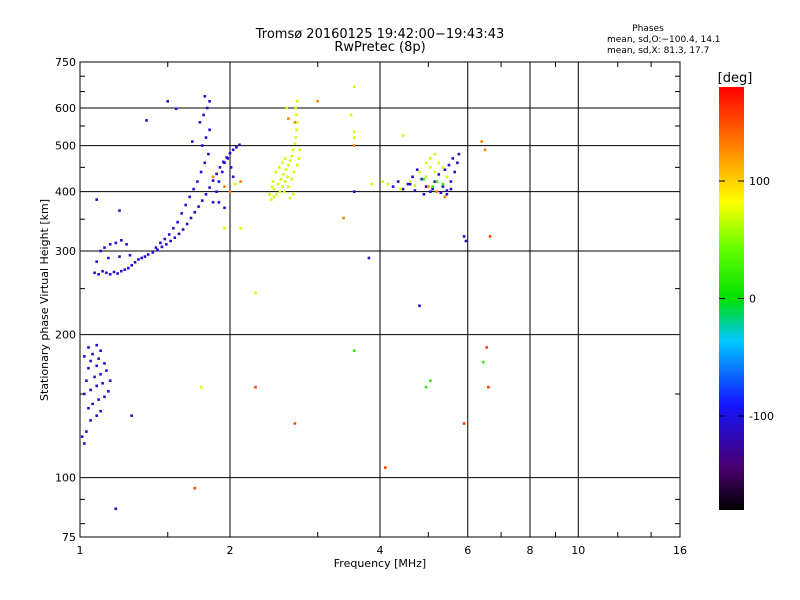 The image size is (800, 600). Describe the element at coordinates (65, 192) in the screenshot. I see `y-tick-label: 400` at that location.